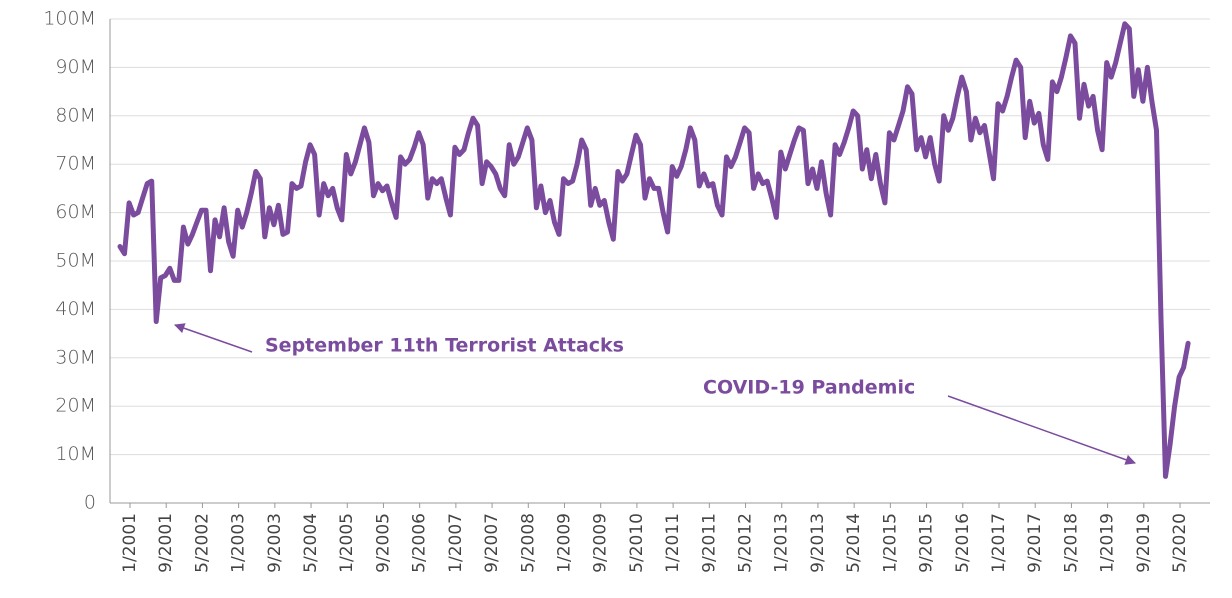 The width and height of the screenshot is (1232, 598). Describe the element at coordinates (311, 543) in the screenshot. I see `x-tick-label: 5/2004` at that location.